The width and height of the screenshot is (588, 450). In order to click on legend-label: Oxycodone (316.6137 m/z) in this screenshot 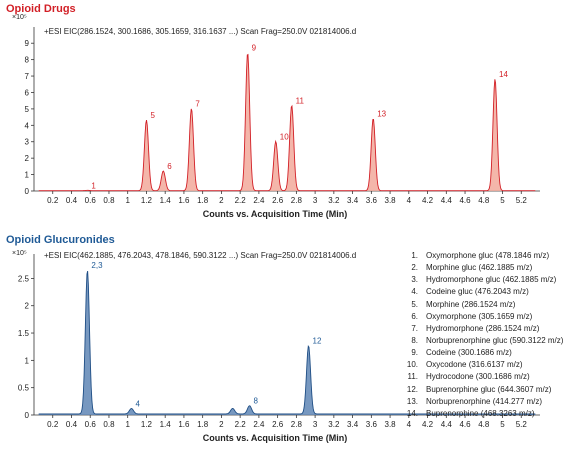, I will do `click(474, 365)`.